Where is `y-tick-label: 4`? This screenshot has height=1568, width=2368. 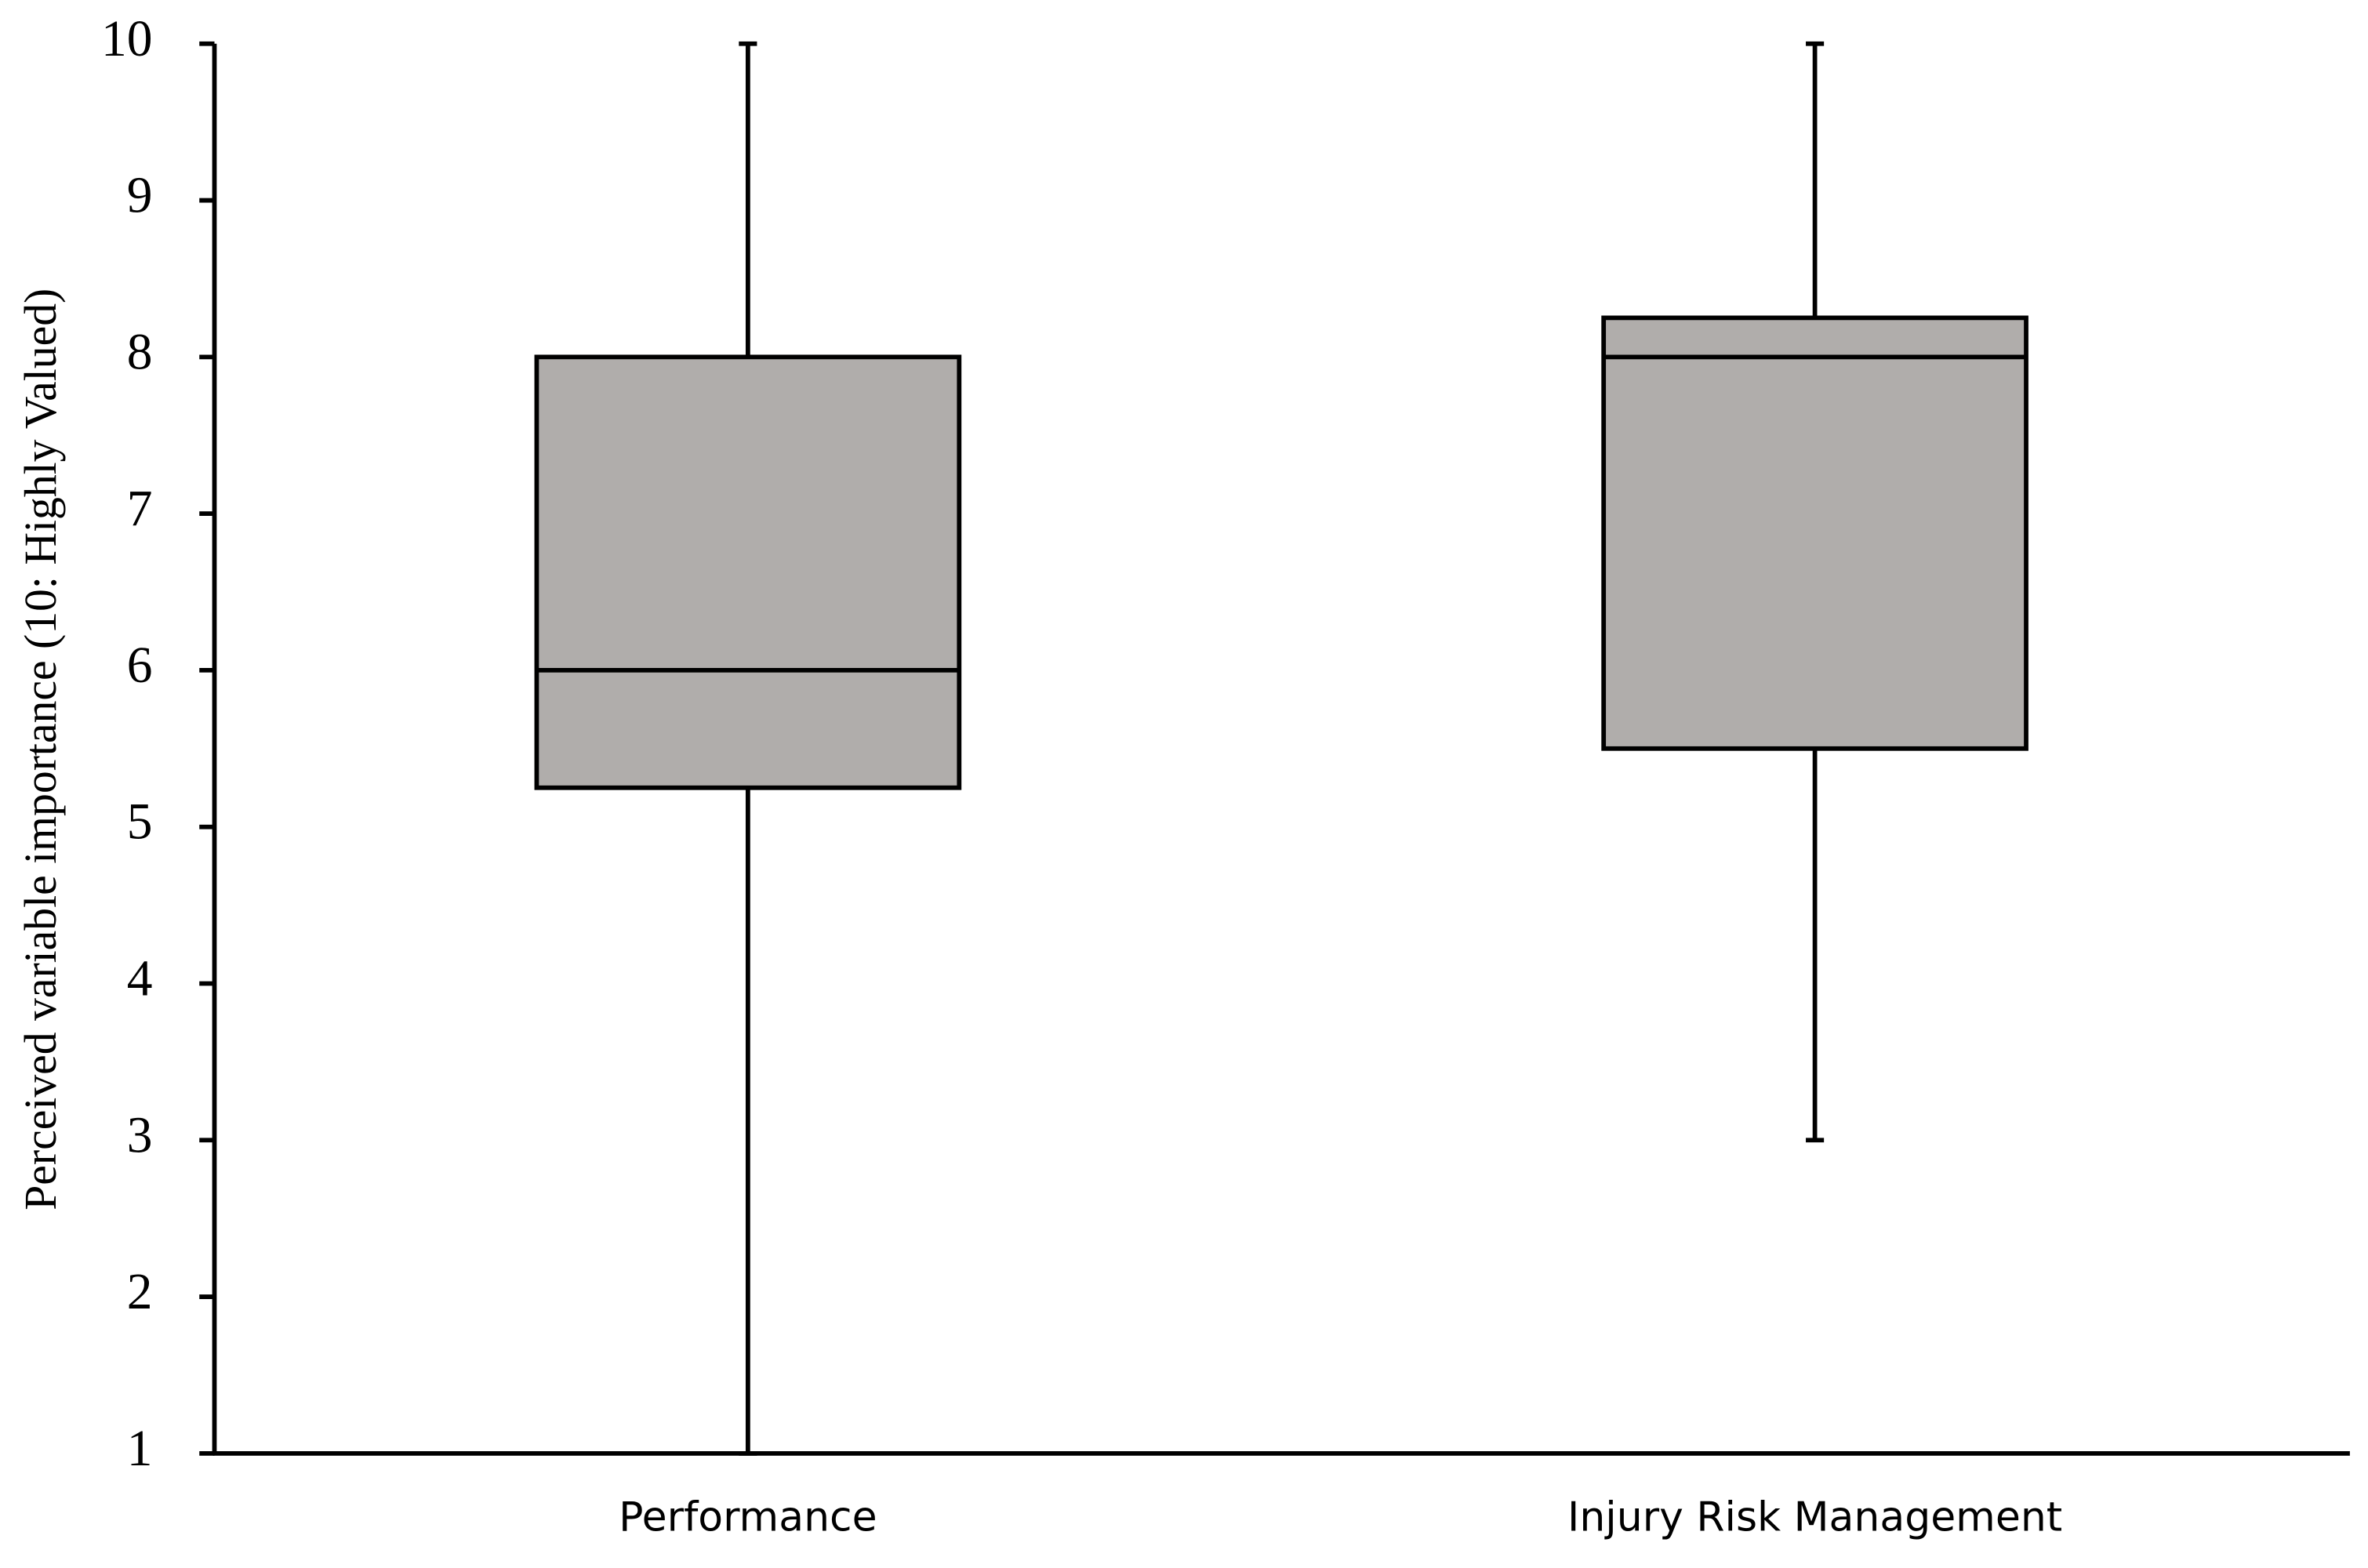
y-tick-label: 4 is located at coordinates (140, 979).